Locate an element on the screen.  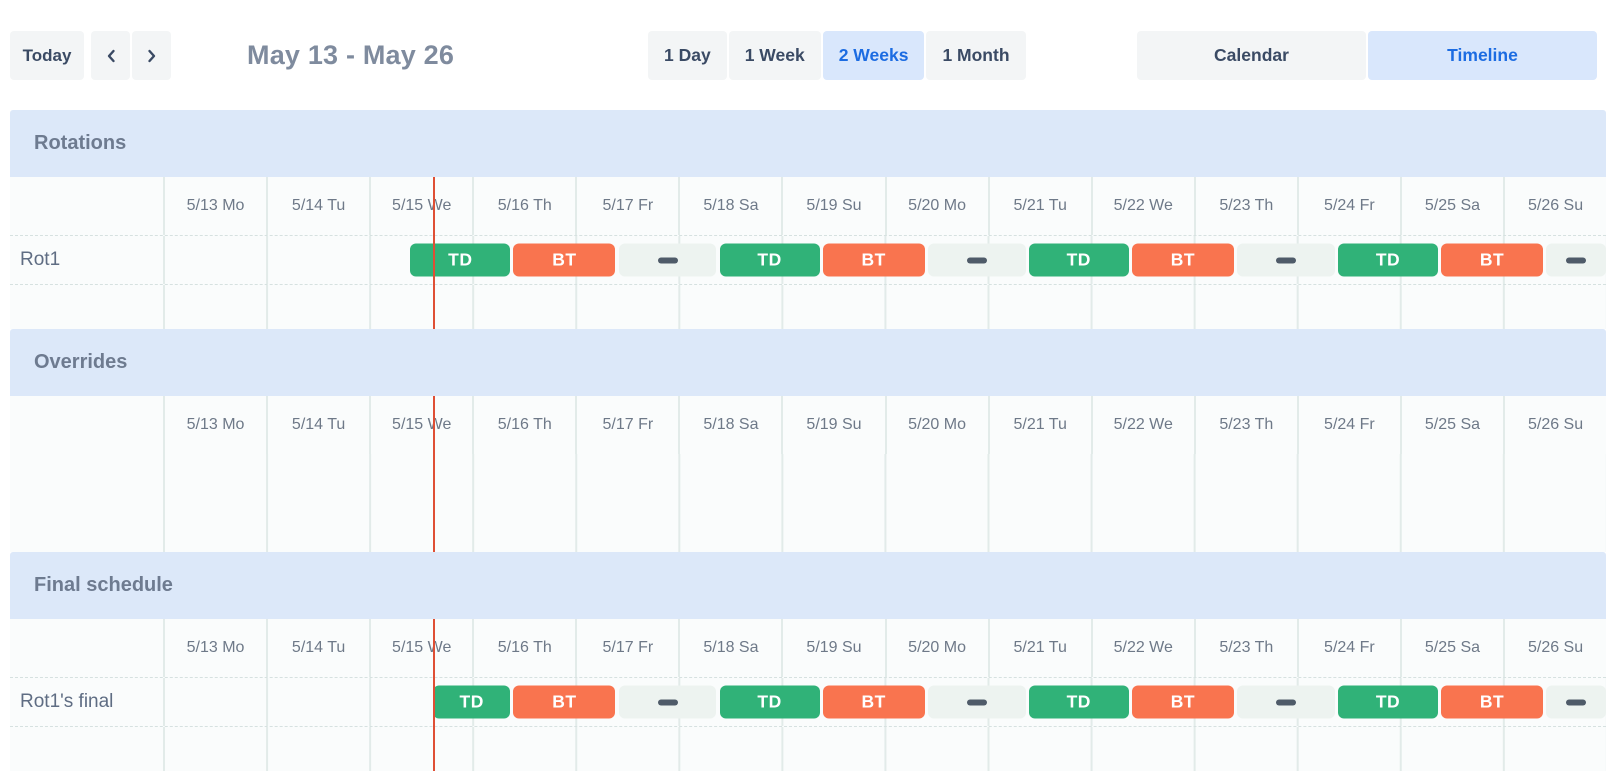
mode-switcher: Calendar Timeline is located at coordinates (1367, 55).